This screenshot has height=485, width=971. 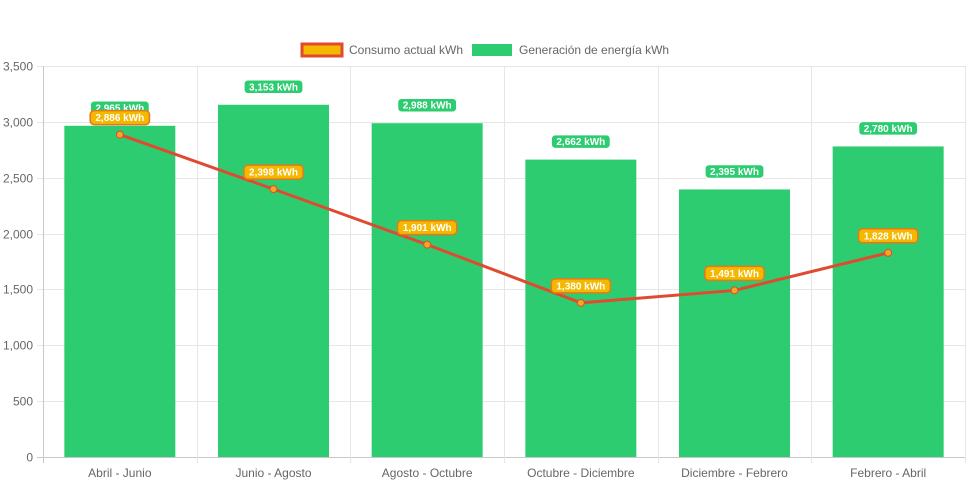 I want to click on label-generacion: 2,780 kWh, so click(x=888, y=128).